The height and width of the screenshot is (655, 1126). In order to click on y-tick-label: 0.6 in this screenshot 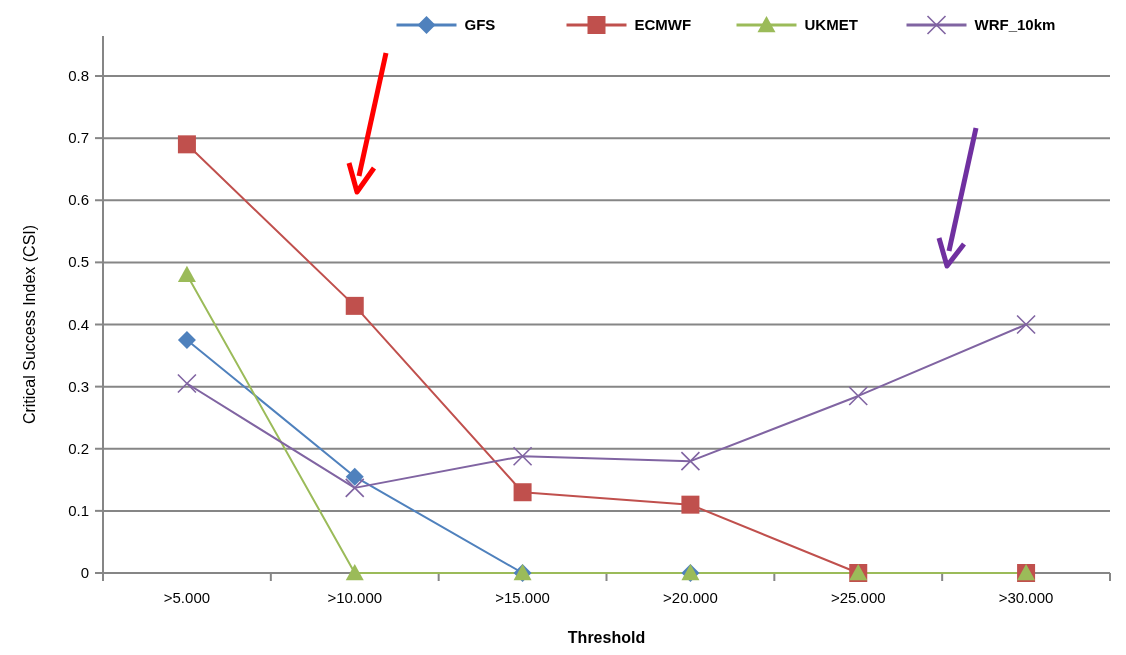, I will do `click(78, 200)`.